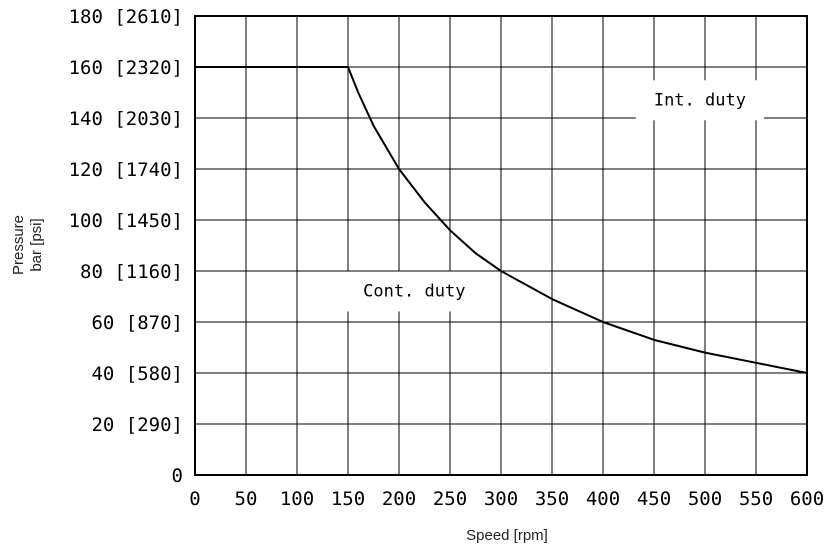  Describe the element at coordinates (501, 499) in the screenshot. I see `x-tick-label: 300` at that location.